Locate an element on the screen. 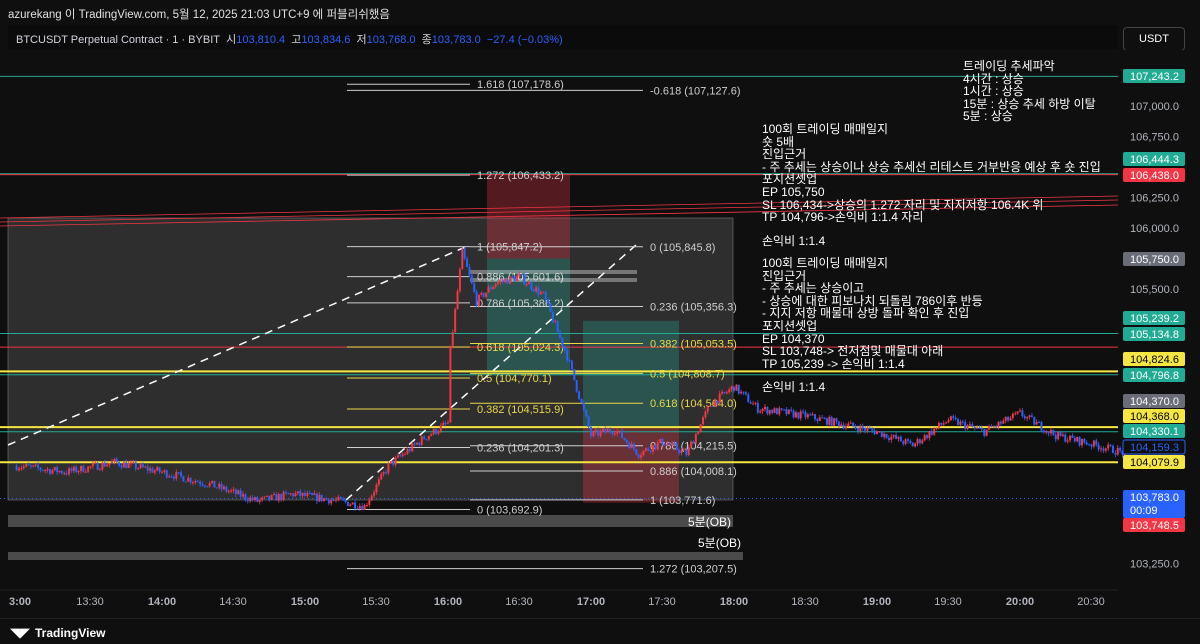 This screenshot has height=644, width=1200. price-tag-label: 104,370.0 is located at coordinates (1154, 402).